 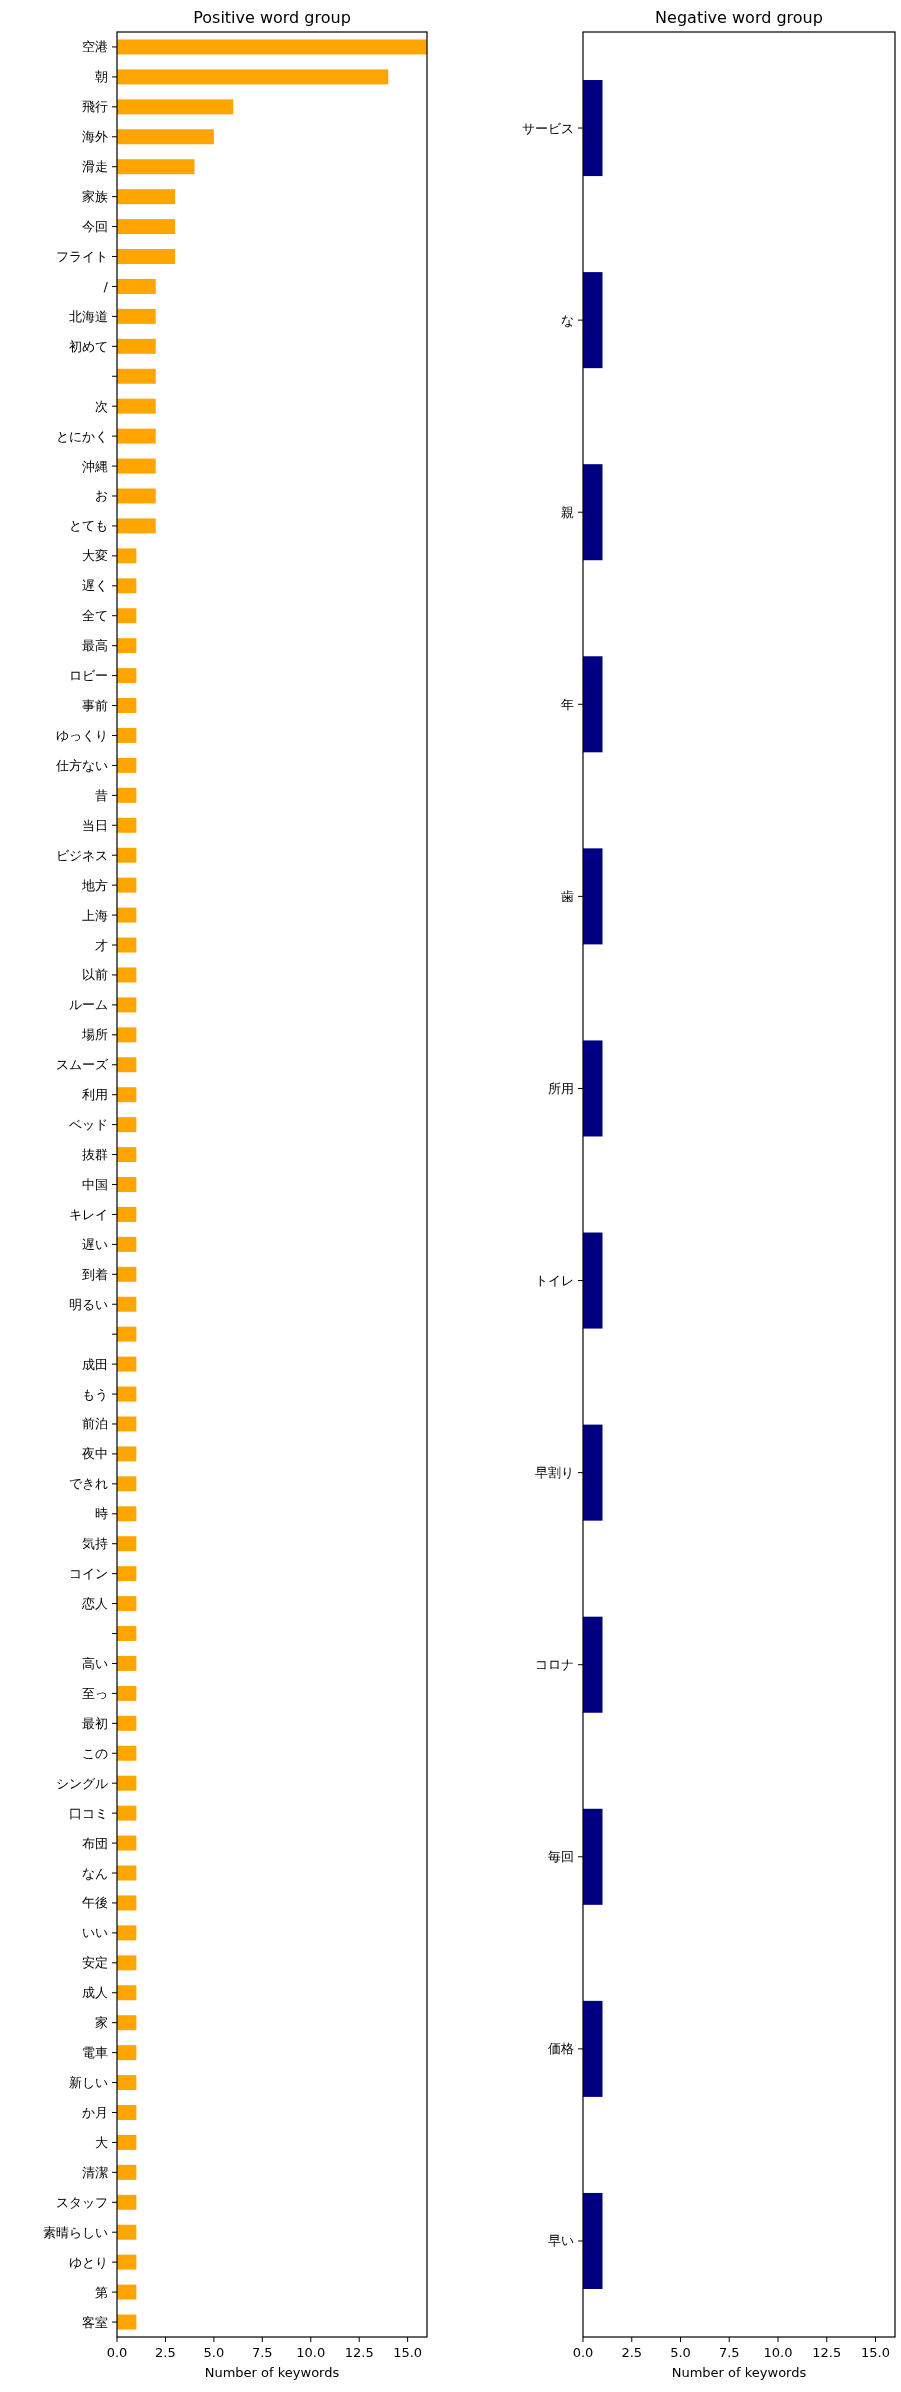 I want to click on y-tick-label: 毎回, so click(x=561, y=1857).